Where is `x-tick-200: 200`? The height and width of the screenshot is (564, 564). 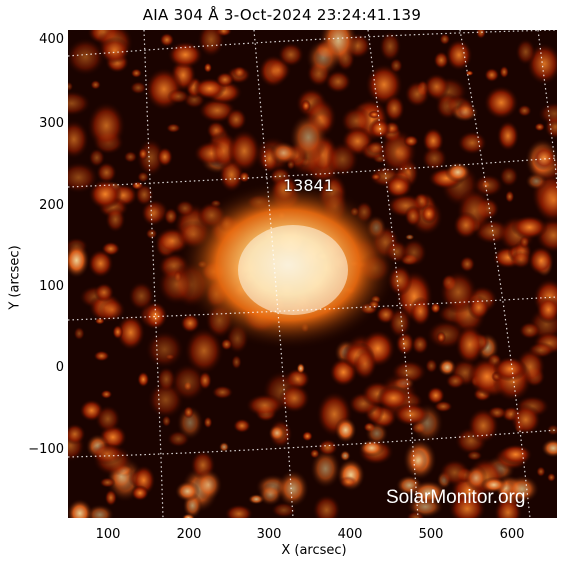
x-tick-200: 200 is located at coordinates (189, 534).